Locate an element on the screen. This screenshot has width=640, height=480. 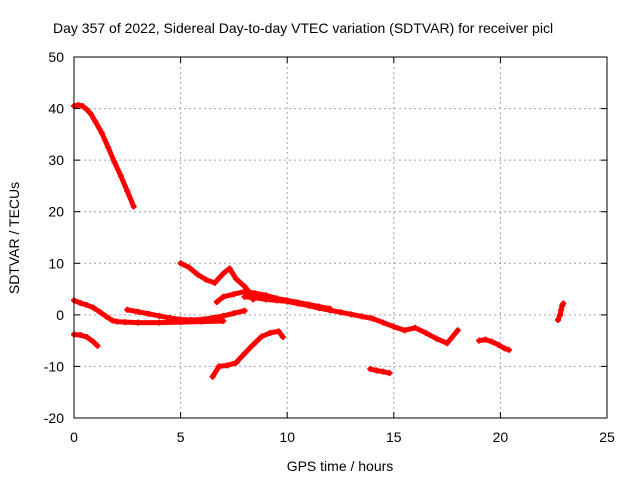
series-track-zero-a is located at coordinates (149, 311).